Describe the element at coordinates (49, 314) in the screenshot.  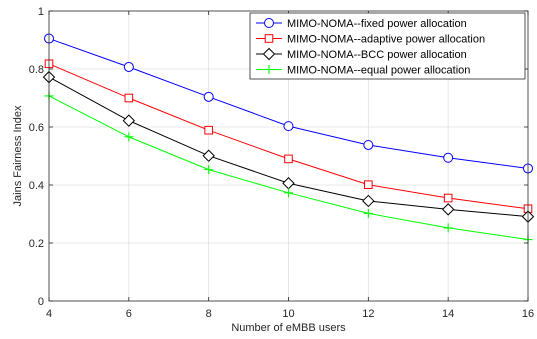
I see `x-tick-label: 4` at that location.